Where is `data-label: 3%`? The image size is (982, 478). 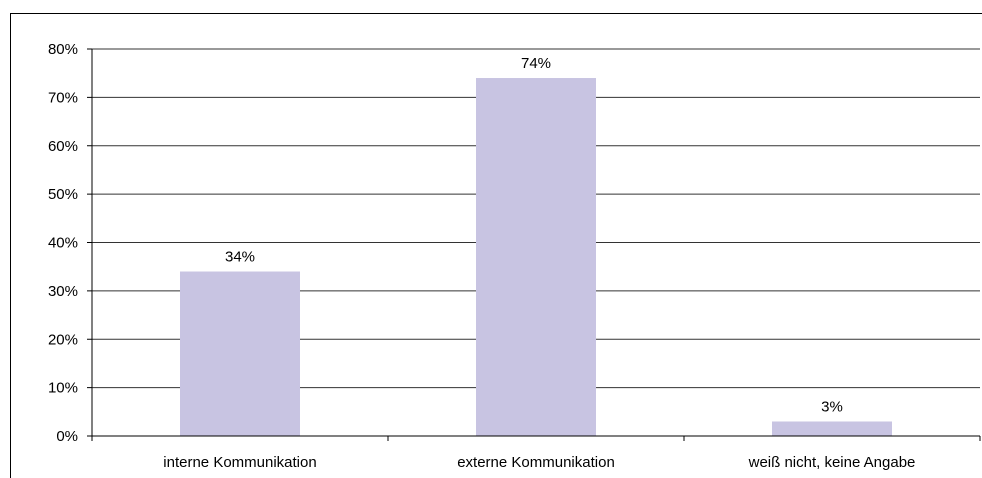
data-label: 3% is located at coordinates (832, 406).